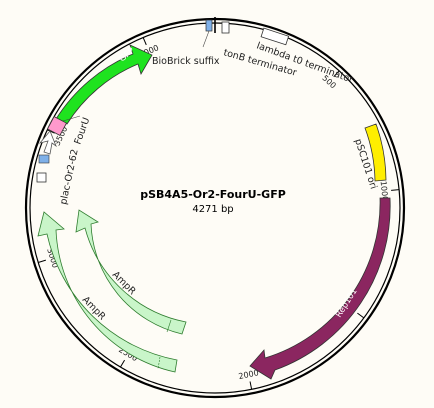 Image resolution: width=434 pixels, height=408 pixels. I want to click on small-feature-box, so click(41, 177).